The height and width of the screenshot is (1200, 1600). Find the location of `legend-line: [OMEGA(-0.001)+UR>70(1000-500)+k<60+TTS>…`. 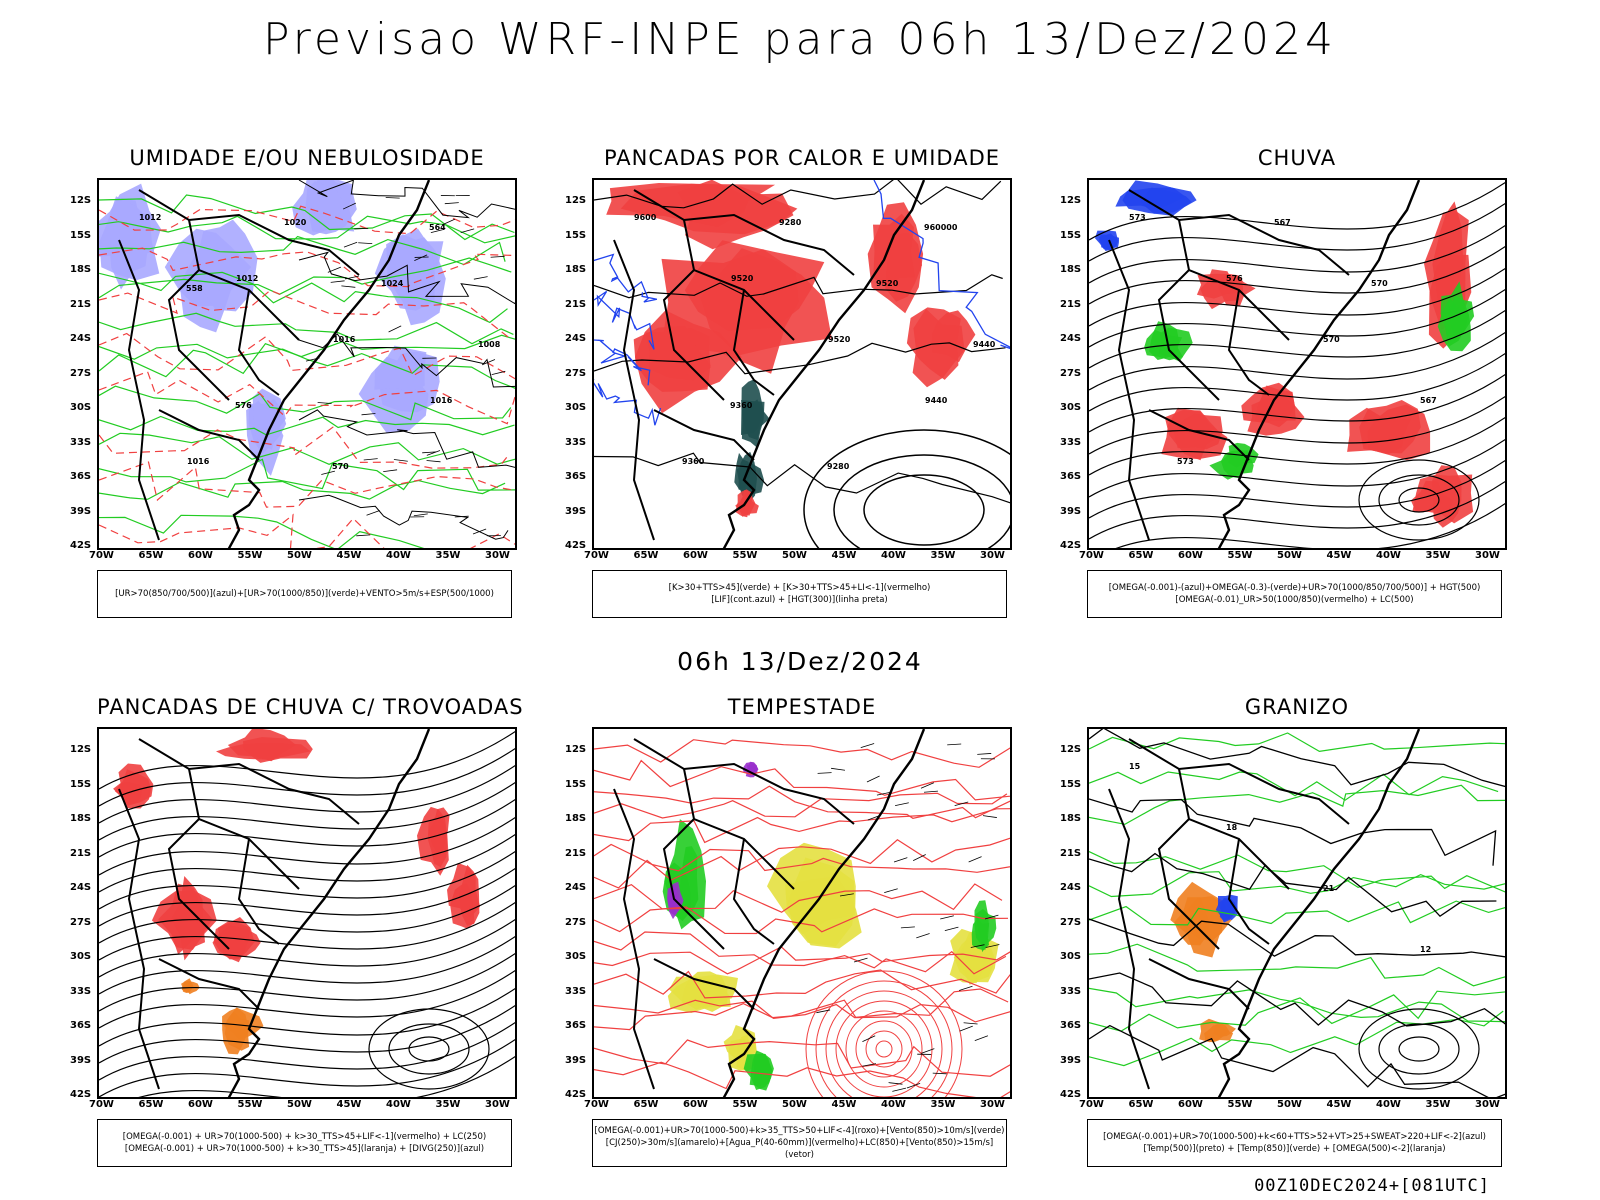

legend-line: [OMEGA(-0.001)+UR>70(1000-500)+k<60+TTS>… is located at coordinates (1294, 1137).